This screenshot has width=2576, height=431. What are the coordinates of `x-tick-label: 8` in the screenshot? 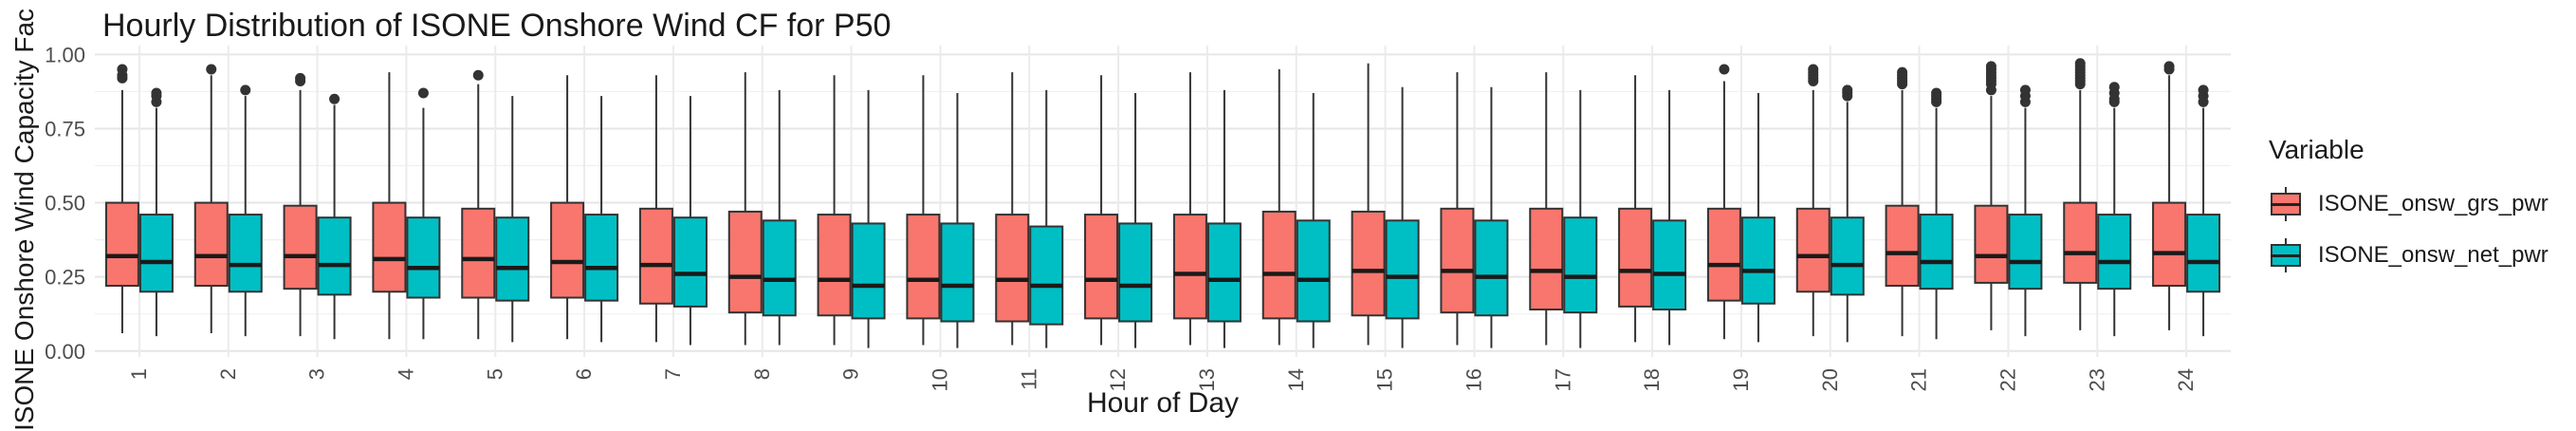 It's located at (762, 374).